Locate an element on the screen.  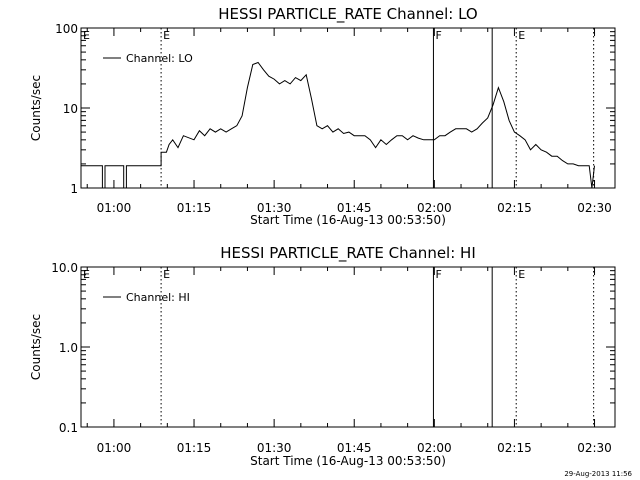
y-tick-label: 1.0 is located at coordinates (68, 348).